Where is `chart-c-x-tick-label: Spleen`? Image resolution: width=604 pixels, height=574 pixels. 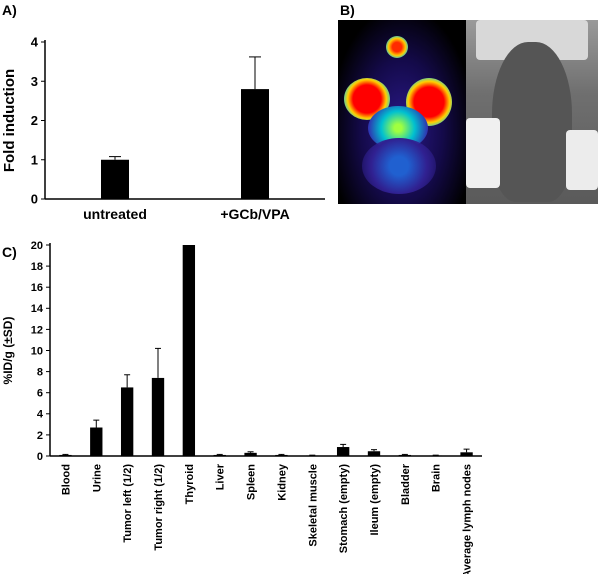 chart-c-x-tick-label: Spleen is located at coordinates (252, 482).